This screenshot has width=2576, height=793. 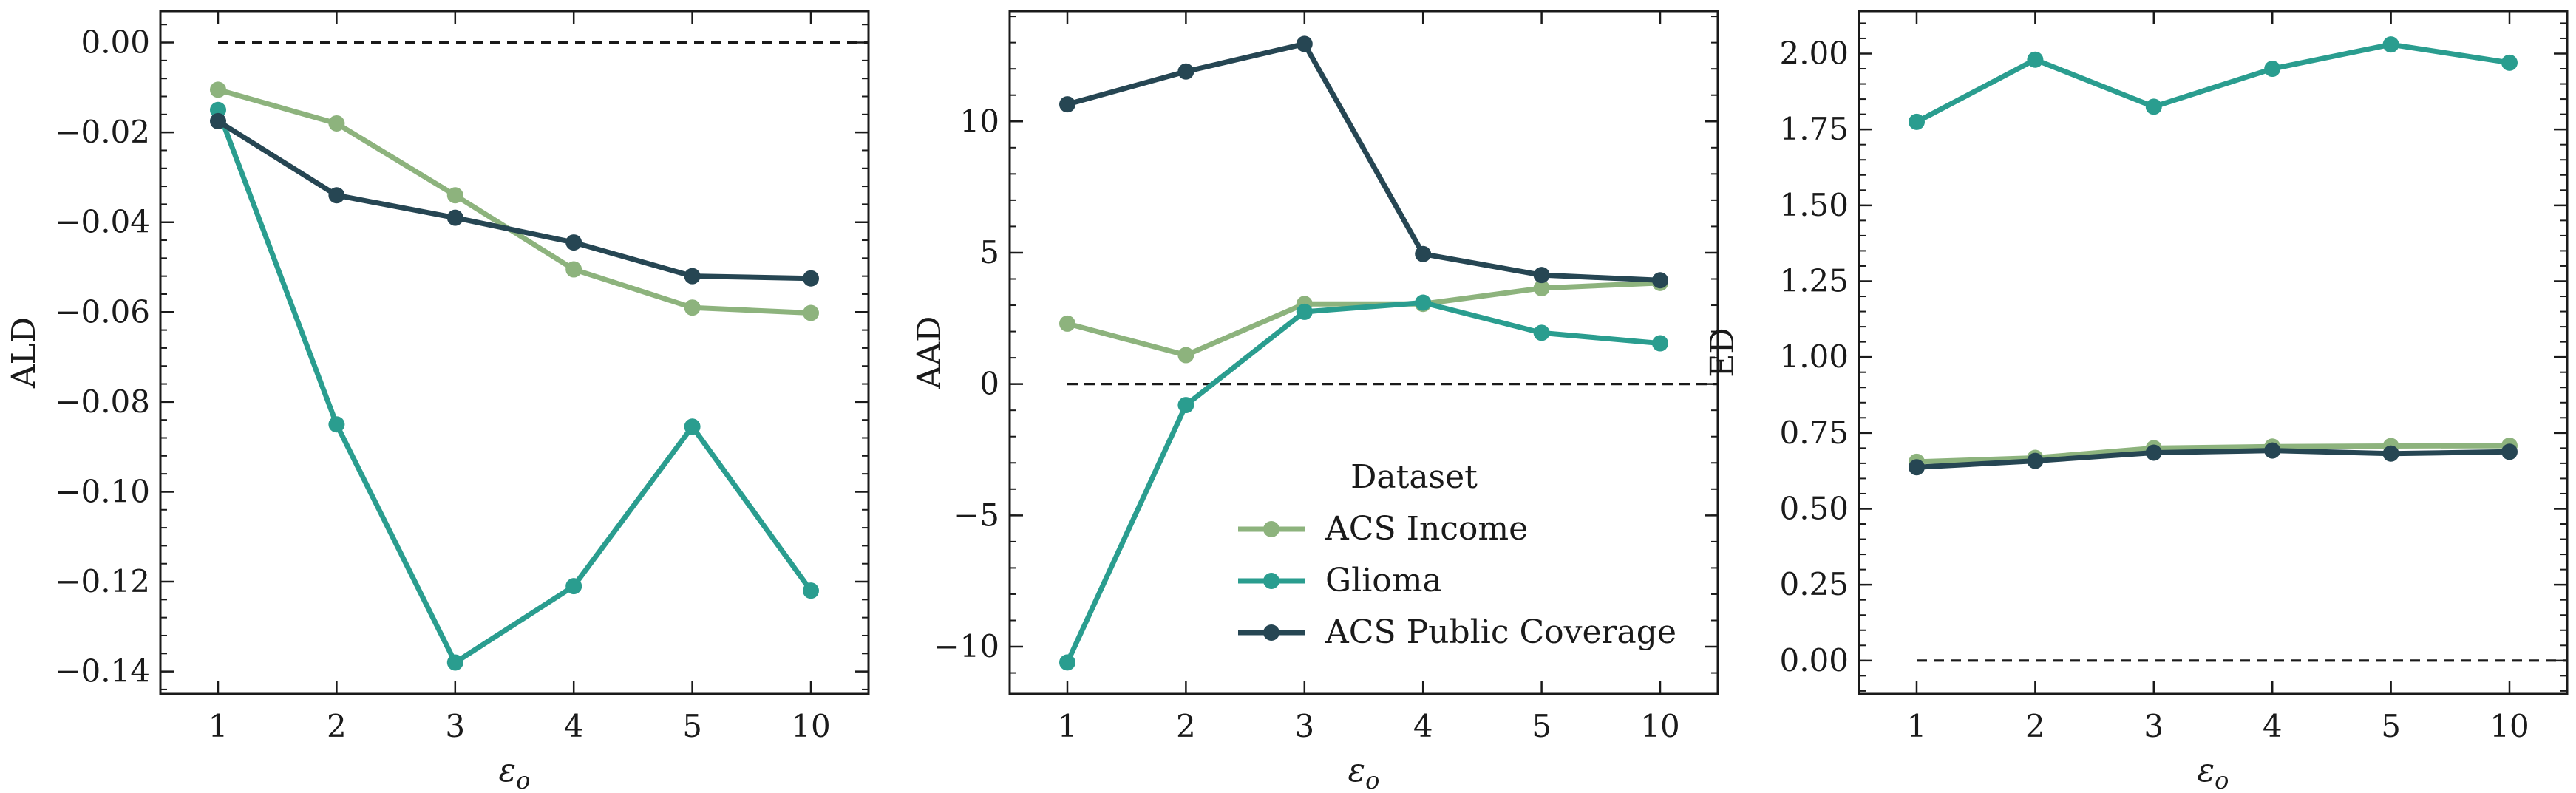 What do you see at coordinates (1814, 356) in the screenshot?
I see `y-tick-label: 1.00` at bounding box center [1814, 356].